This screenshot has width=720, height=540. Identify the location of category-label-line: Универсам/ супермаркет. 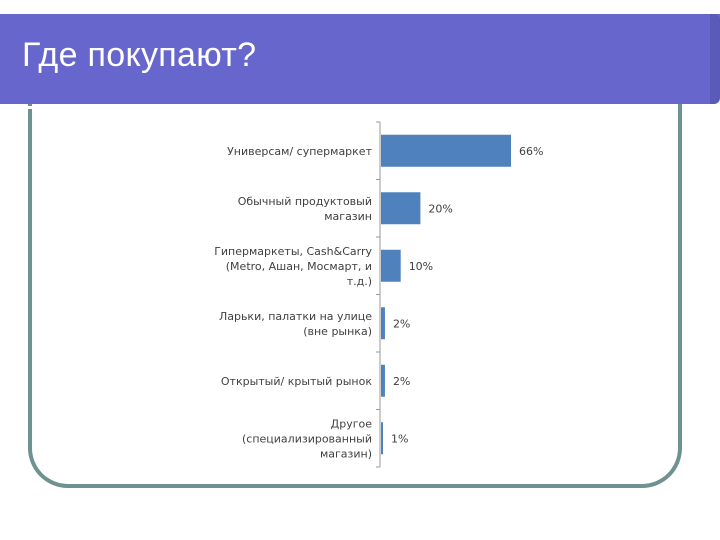
(299, 151).